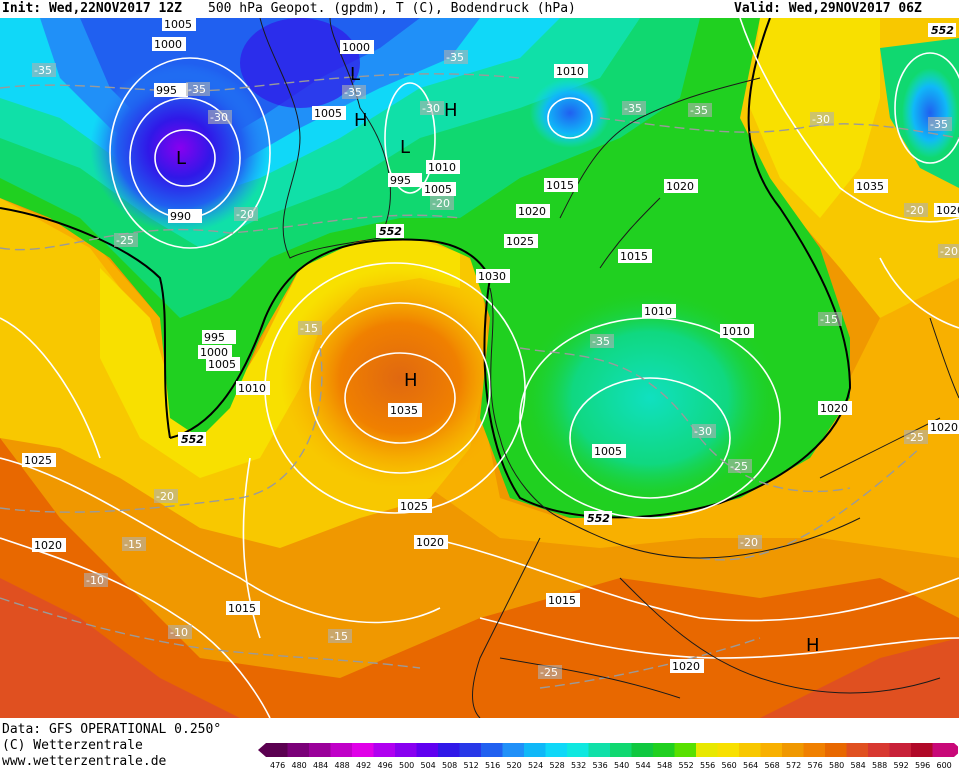 The image size is (959, 770). Describe the element at coordinates (750, 765) in the screenshot. I see `scale-tick-label: 564` at that location.